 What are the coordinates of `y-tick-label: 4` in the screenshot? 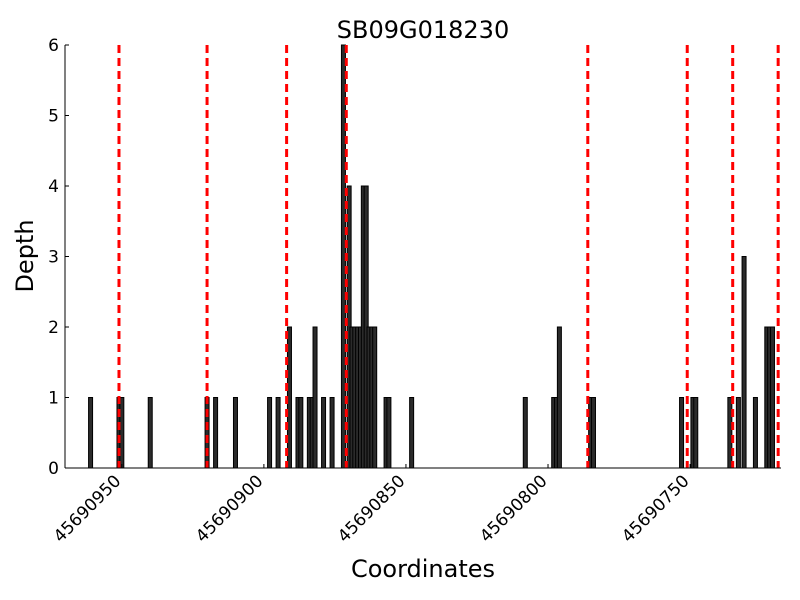 It's located at (53, 187).